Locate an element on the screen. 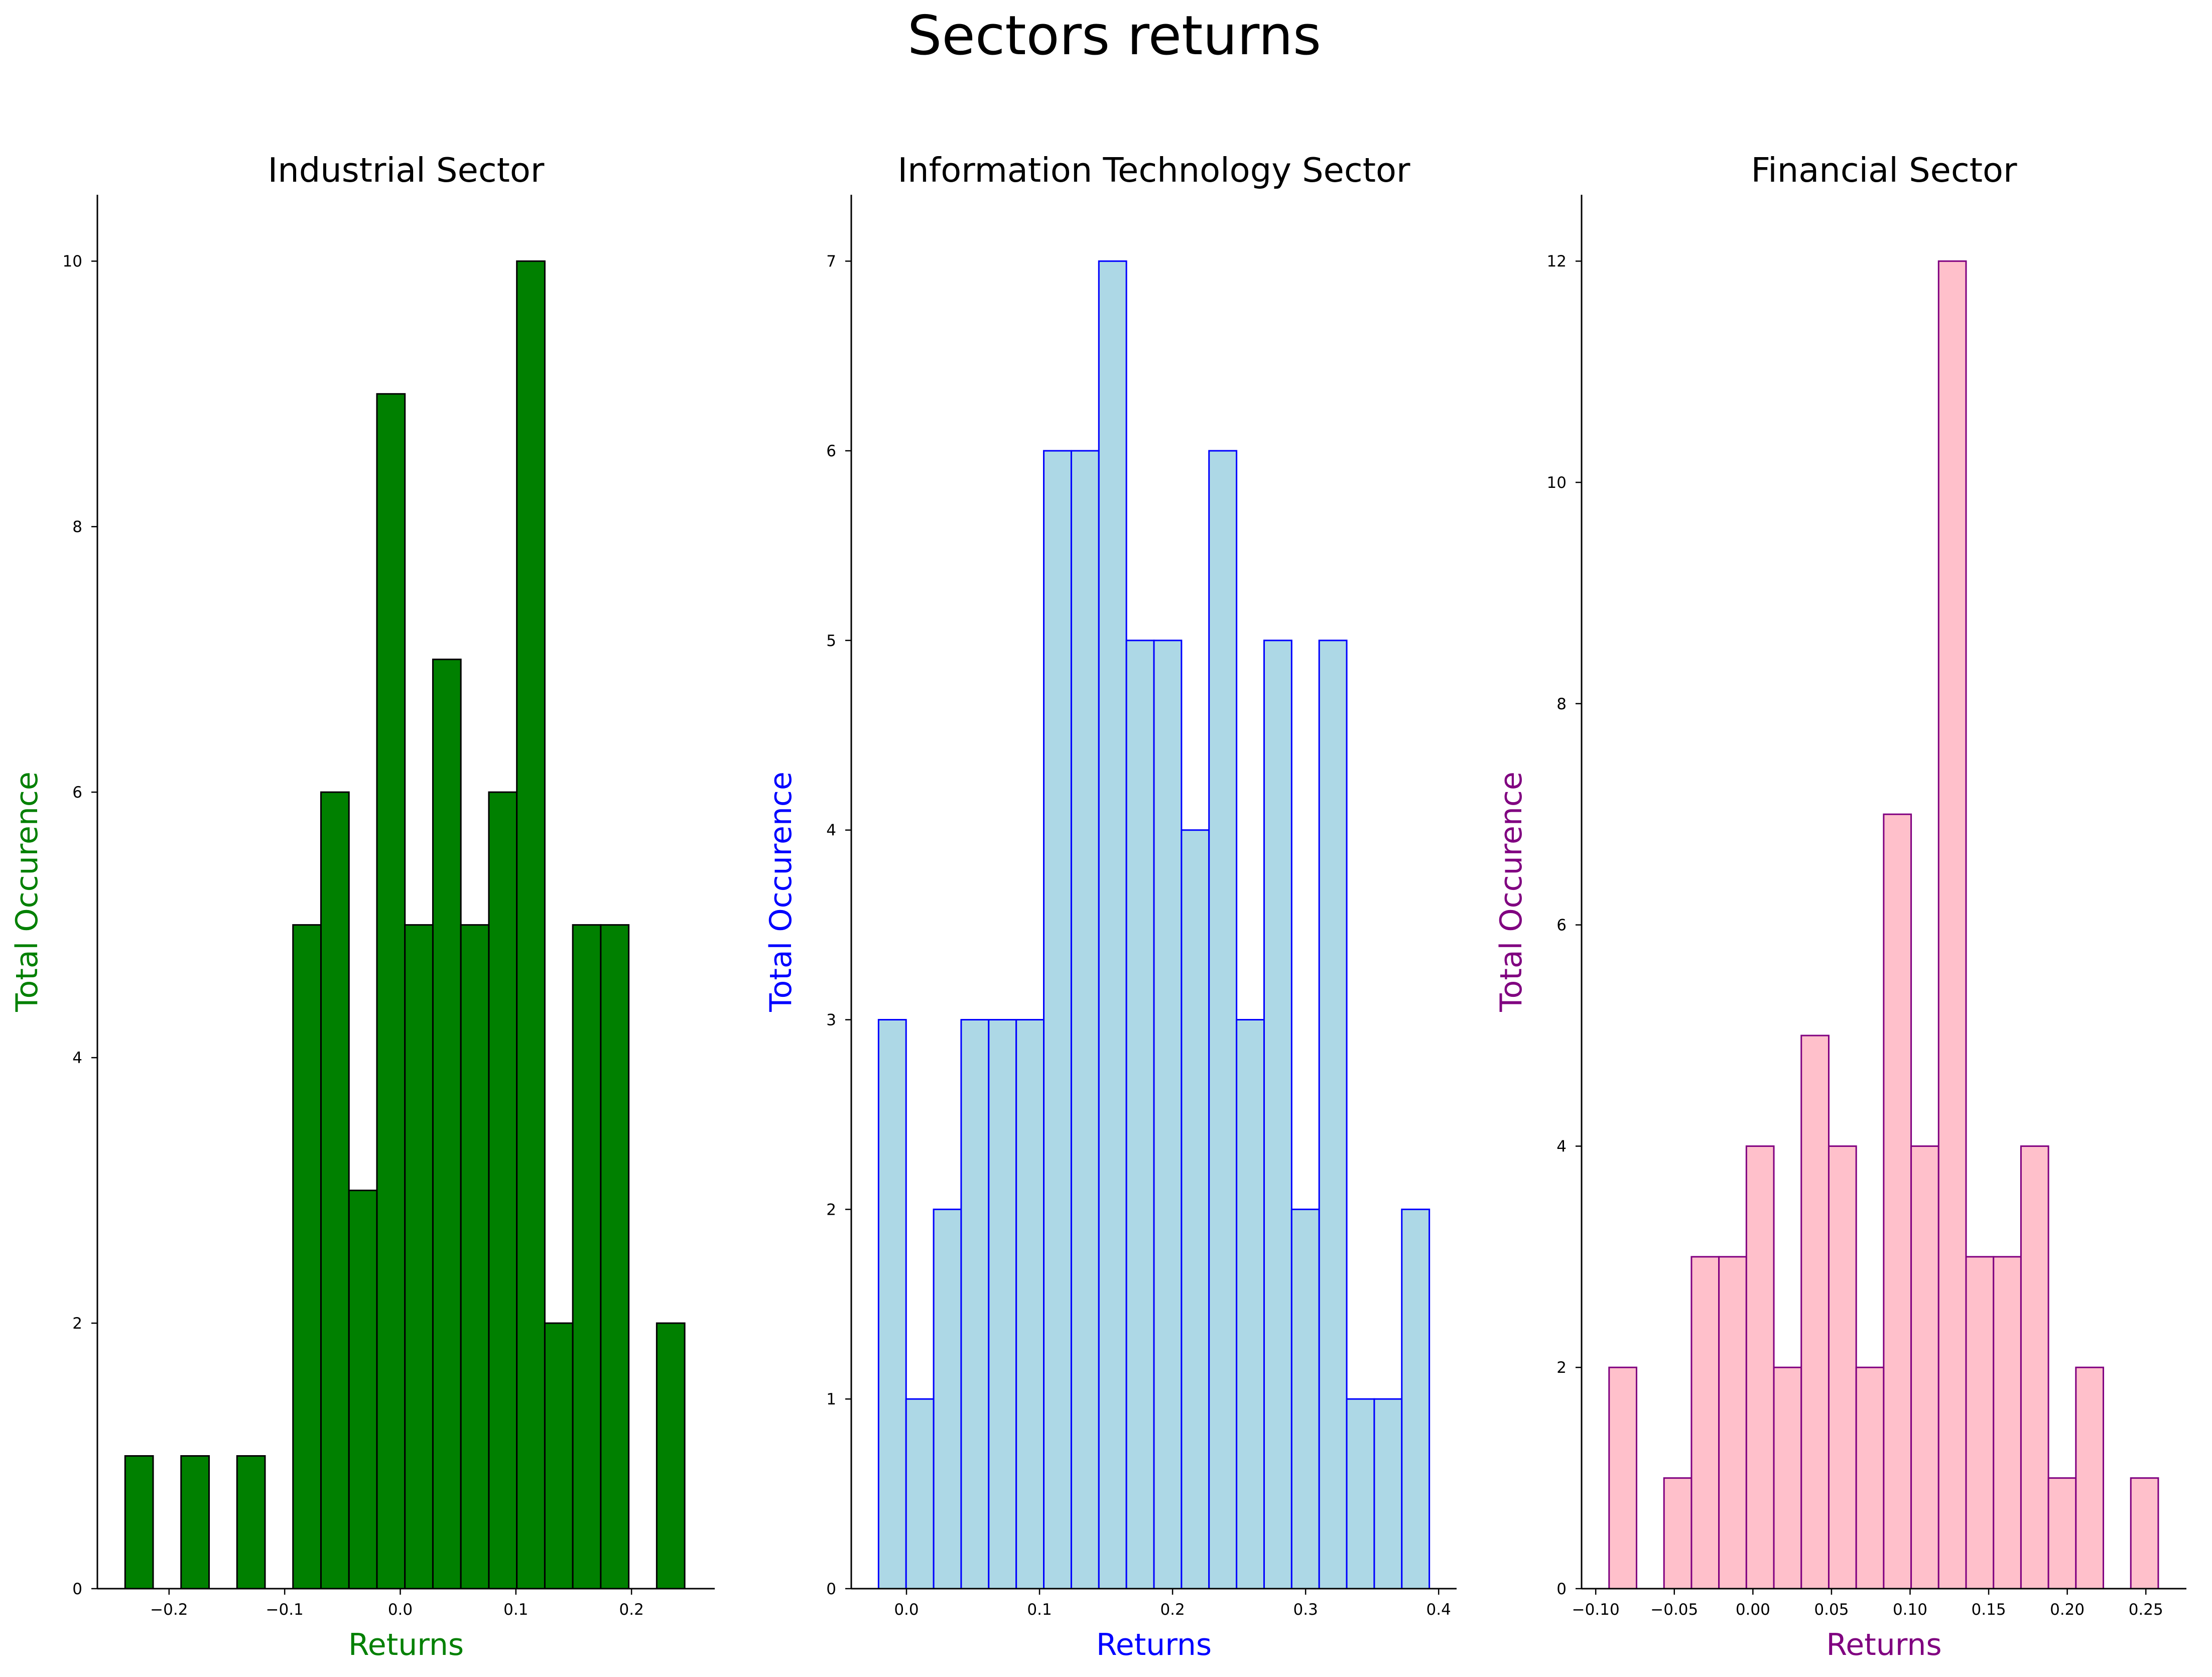 The height and width of the screenshot is (1677, 2212). x-tick-label: −0.10 is located at coordinates (1596, 1610).